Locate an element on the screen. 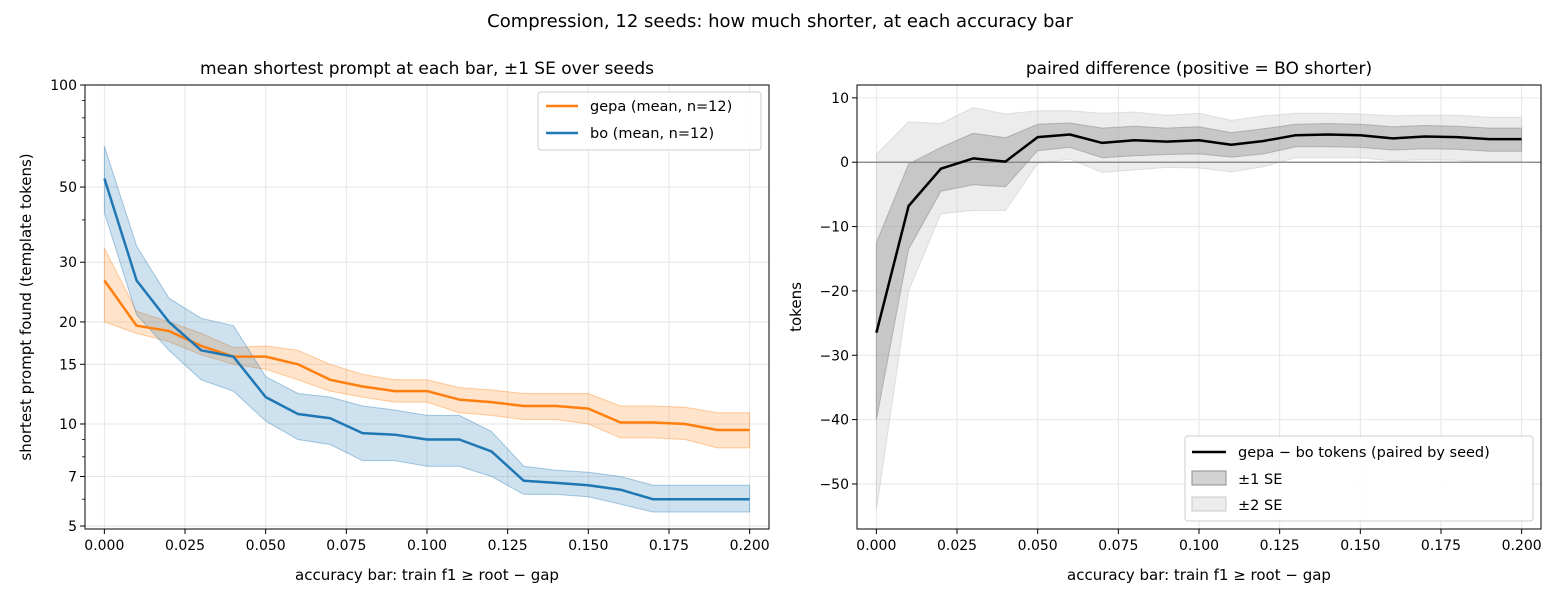 Image resolution: width=1560 pixels, height=600 pixels. left-chart-xtick-label: 0.100 is located at coordinates (427, 546).